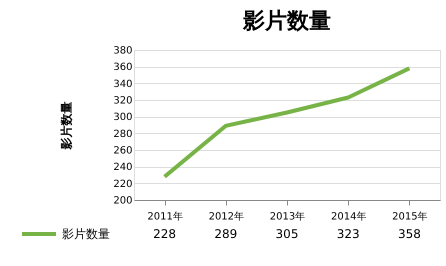 The image size is (446, 266). I want to click on x-tick-label: 2013年, so click(288, 216).